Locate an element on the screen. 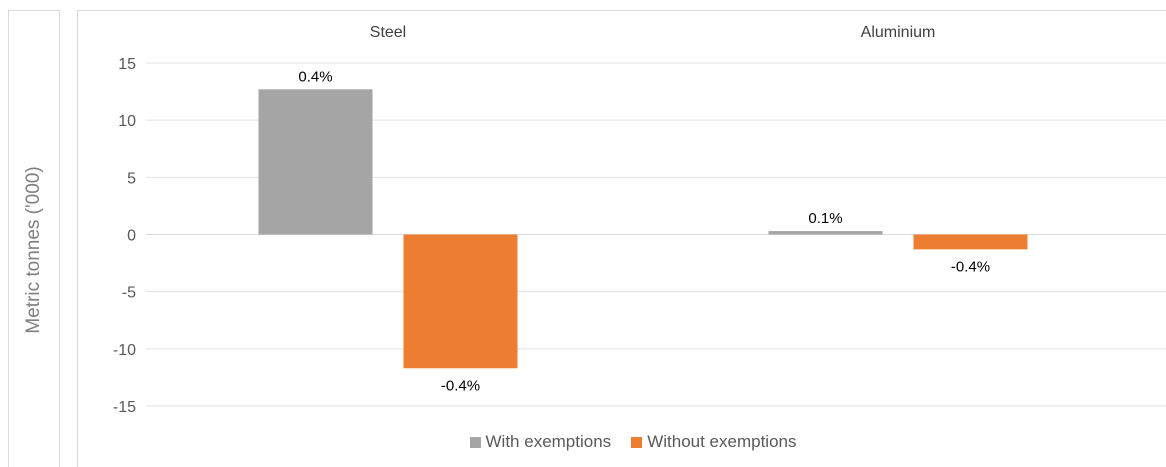  legend-item-without-exemptions: Without exemptions is located at coordinates (713, 442).